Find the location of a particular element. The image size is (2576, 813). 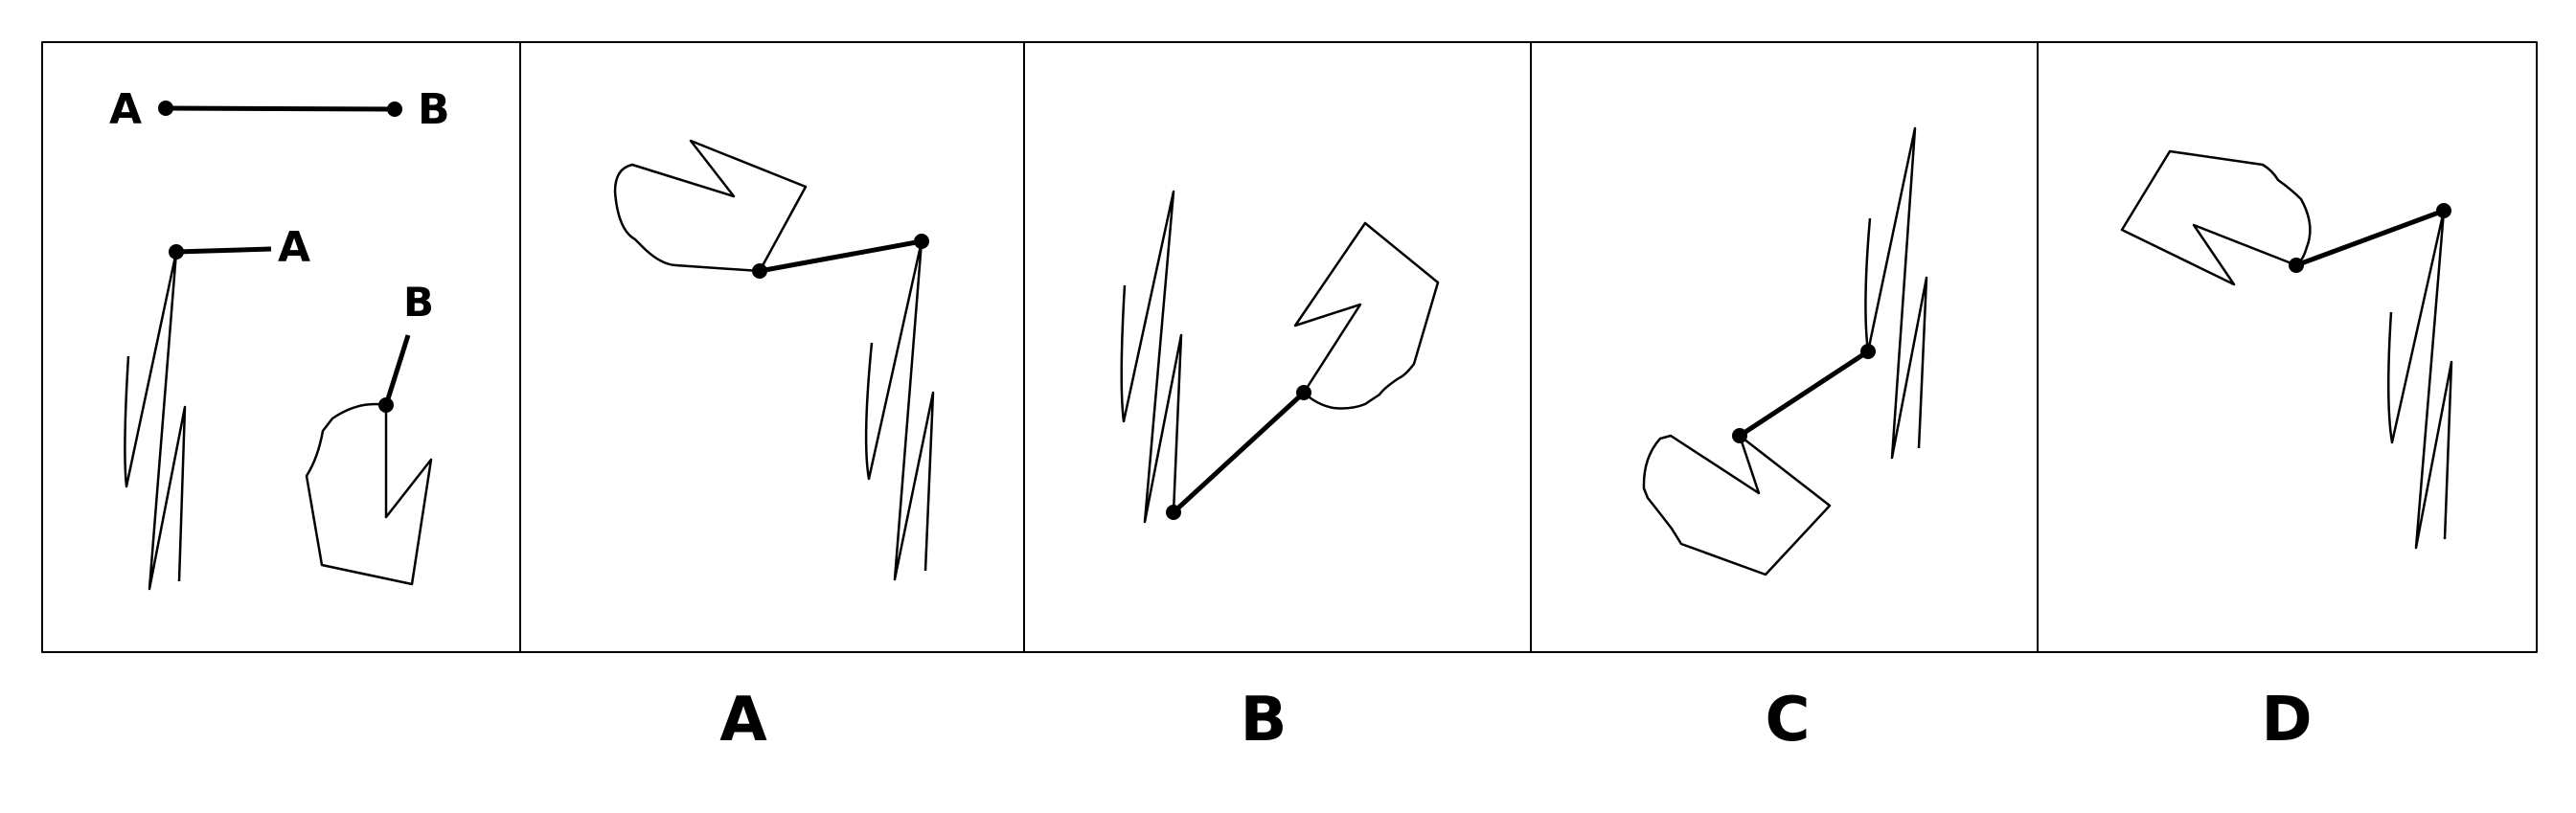

polygon-piece-point is located at coordinates (386, 405).